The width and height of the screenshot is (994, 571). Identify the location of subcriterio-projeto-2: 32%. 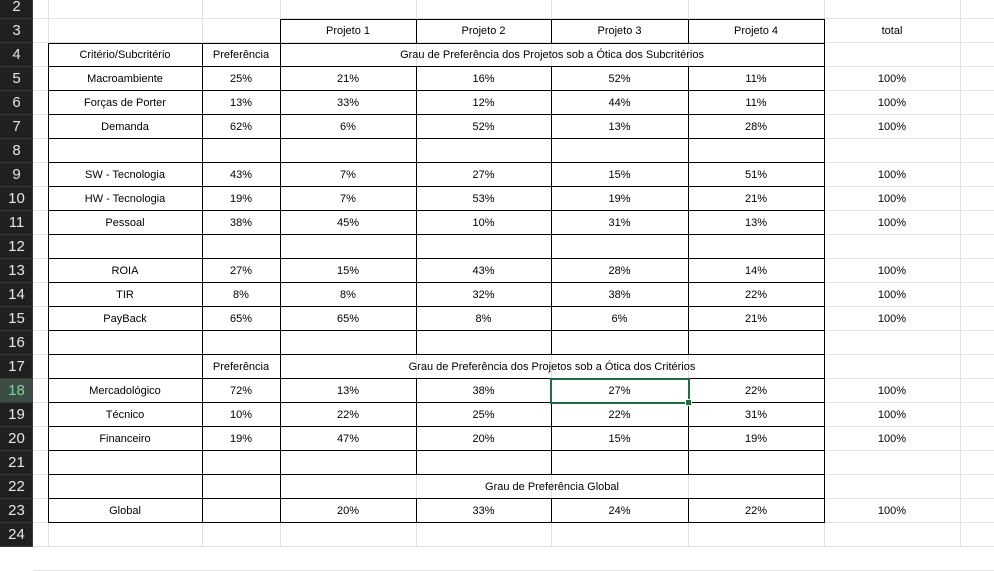
(483, 295).